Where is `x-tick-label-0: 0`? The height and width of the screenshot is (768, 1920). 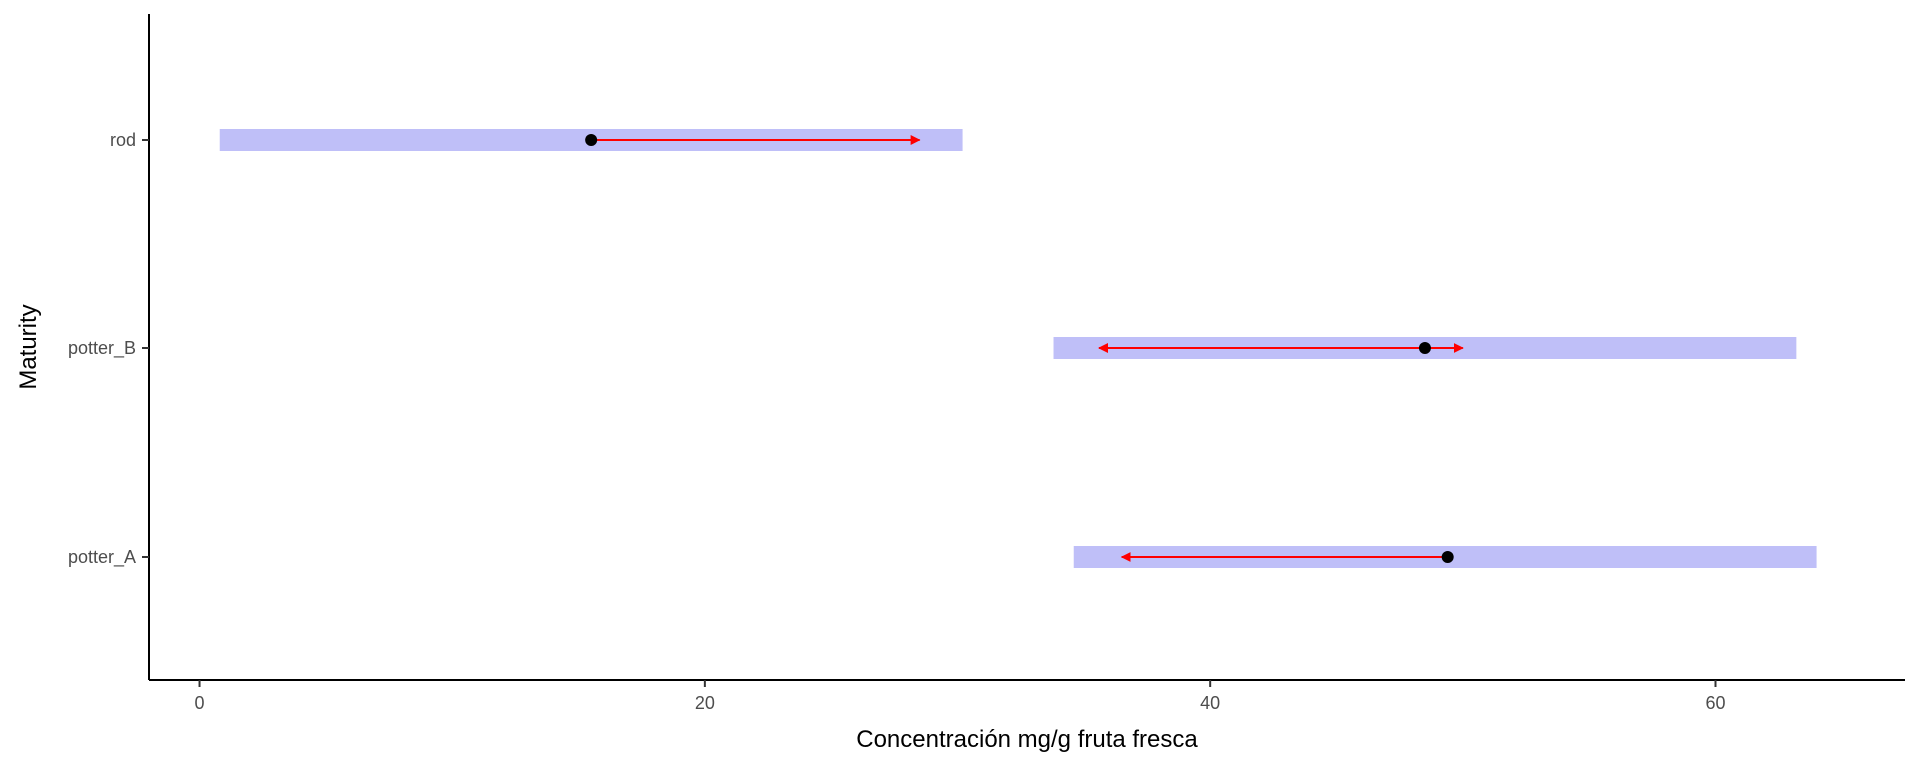
x-tick-label-0: 0 is located at coordinates (200, 703).